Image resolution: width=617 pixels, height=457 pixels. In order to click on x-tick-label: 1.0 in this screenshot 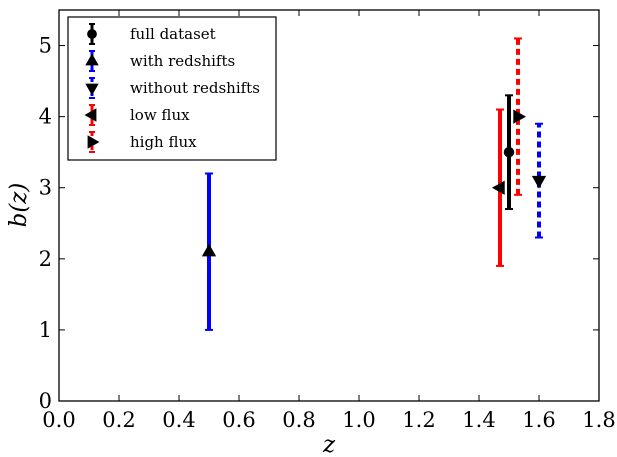, I will do `click(358, 420)`.